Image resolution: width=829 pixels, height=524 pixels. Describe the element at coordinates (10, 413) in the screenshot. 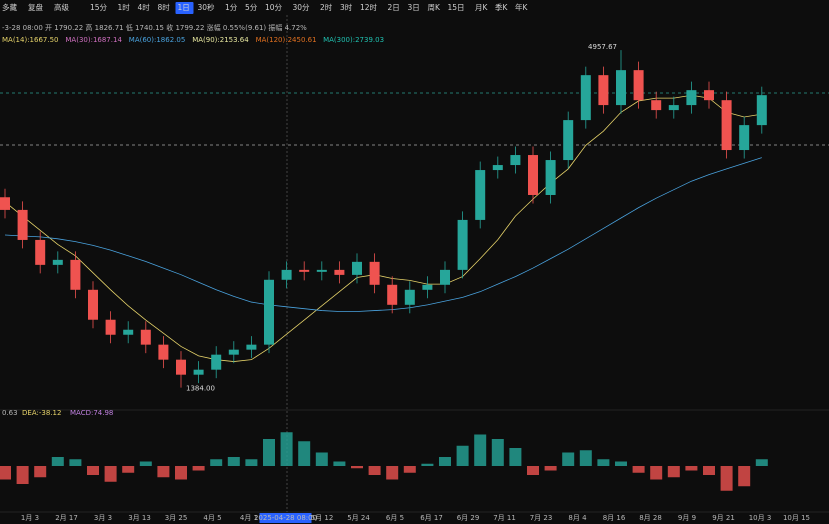

I see `macd-label: 0.63` at that location.